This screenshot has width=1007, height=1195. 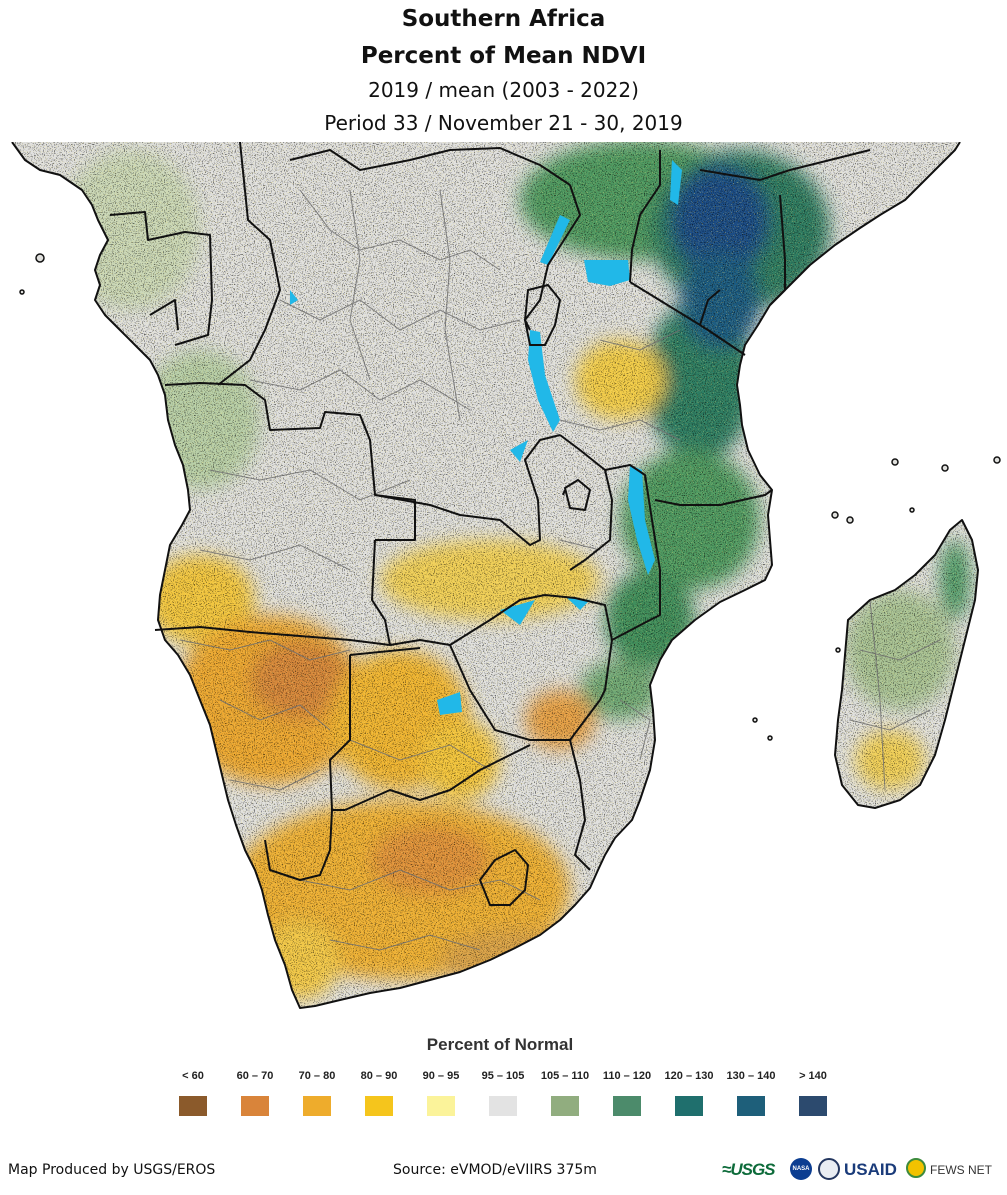 I want to click on okavango, so click(x=449, y=703).